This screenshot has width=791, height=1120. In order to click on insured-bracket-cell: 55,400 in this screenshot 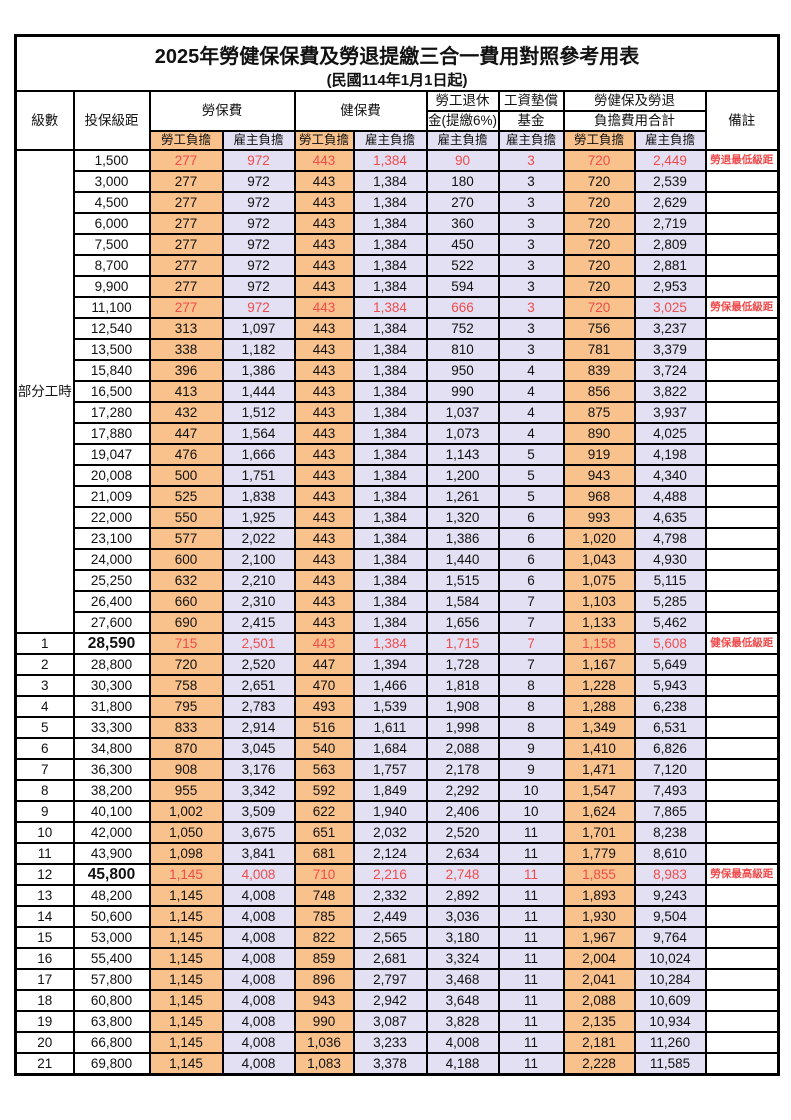, I will do `click(111, 958)`.